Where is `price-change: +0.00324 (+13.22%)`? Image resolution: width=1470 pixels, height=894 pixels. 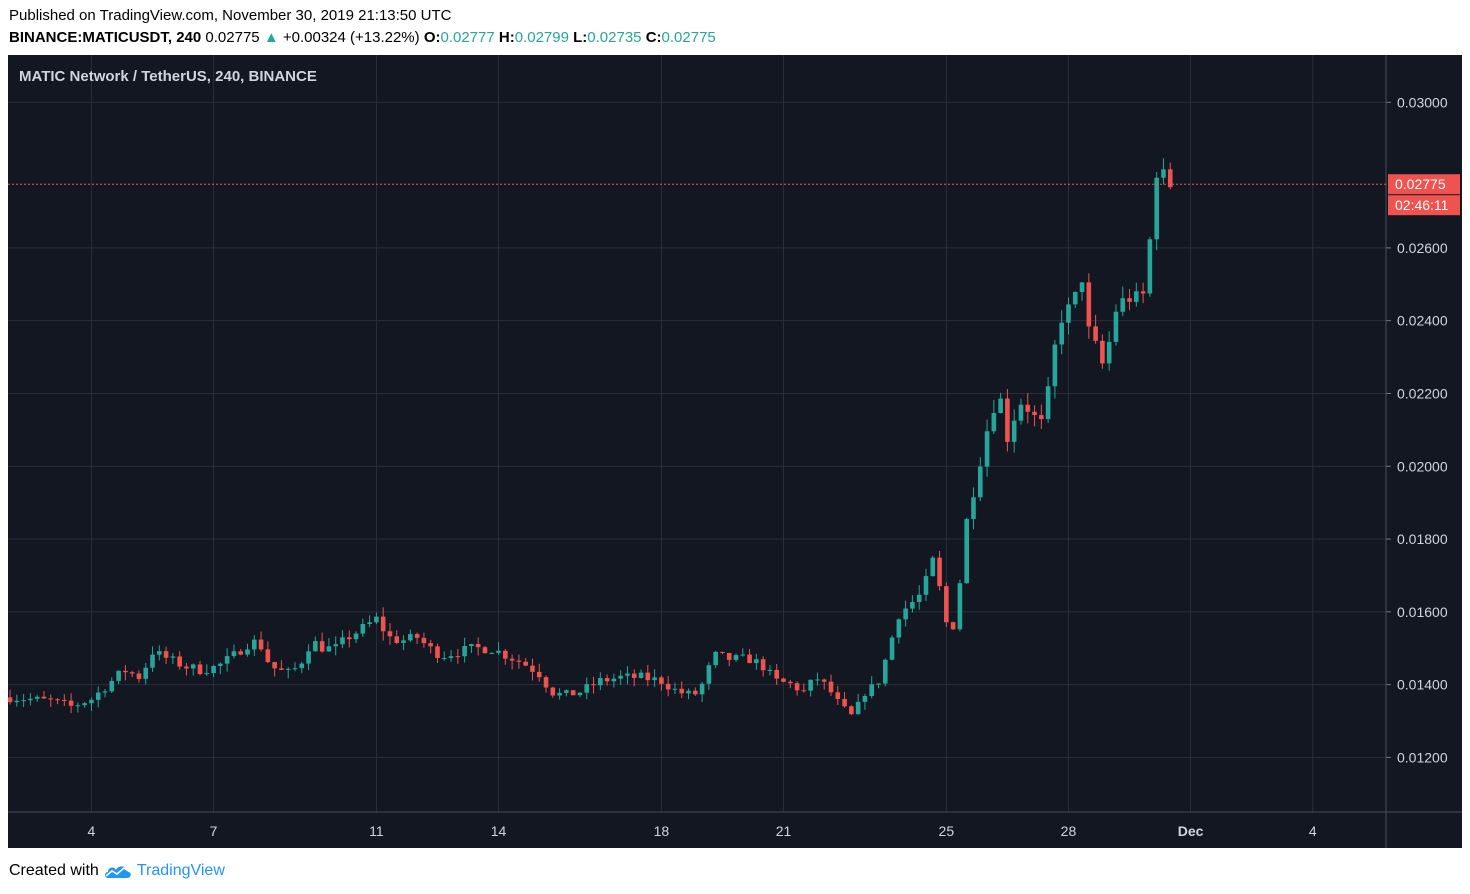
price-change: +0.00324 (+13.22%) is located at coordinates (351, 37).